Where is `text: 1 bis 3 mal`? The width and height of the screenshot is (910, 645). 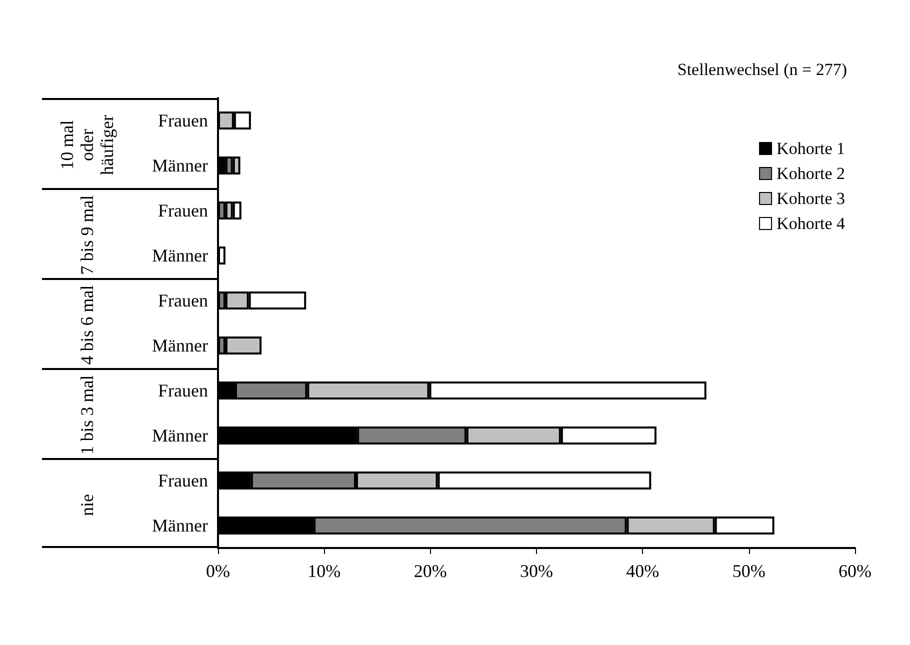
text: 1 bis 3 mal is located at coordinates (87, 415).